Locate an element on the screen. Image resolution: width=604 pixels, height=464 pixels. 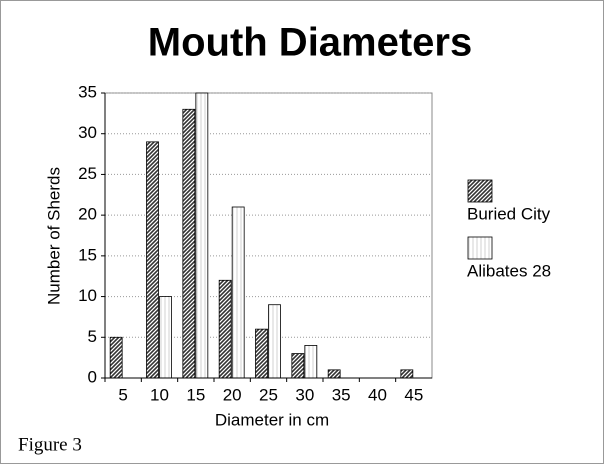
x-tick-label: 5 is located at coordinates (122, 394).